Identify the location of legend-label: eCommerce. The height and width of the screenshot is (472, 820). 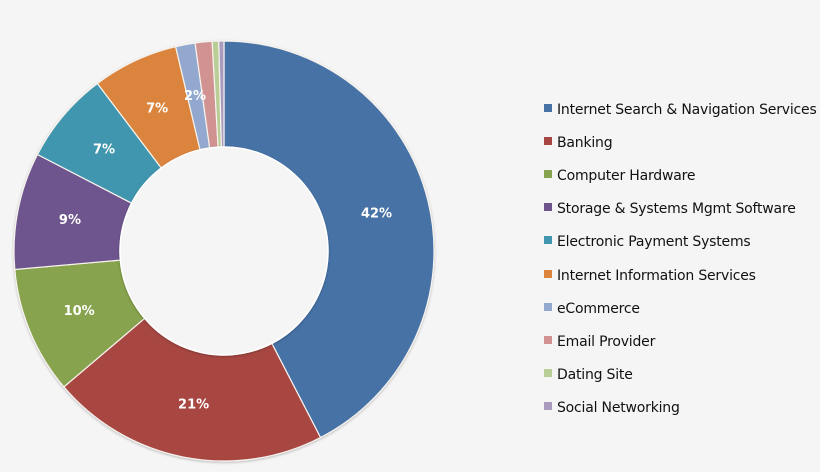
(598, 308).